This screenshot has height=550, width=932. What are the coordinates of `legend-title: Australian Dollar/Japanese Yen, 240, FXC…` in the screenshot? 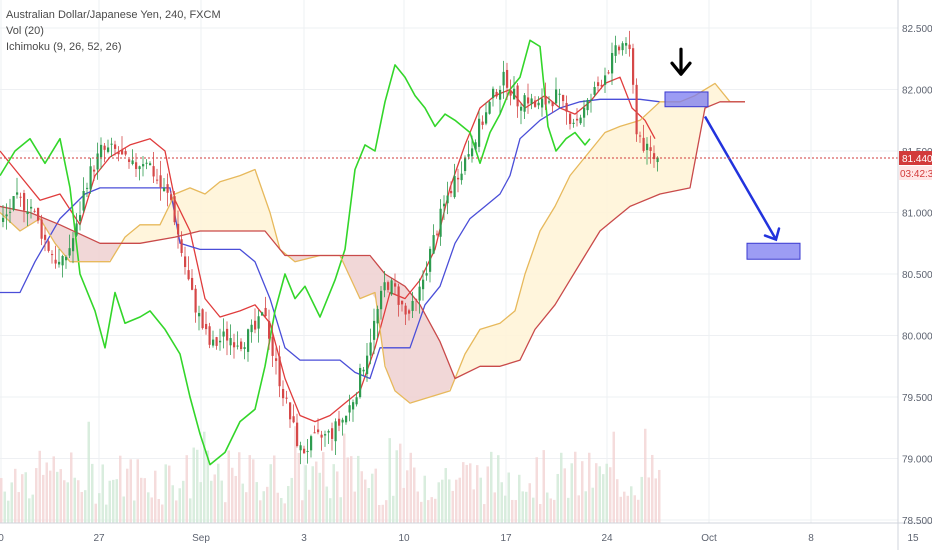 It's located at (113, 15).